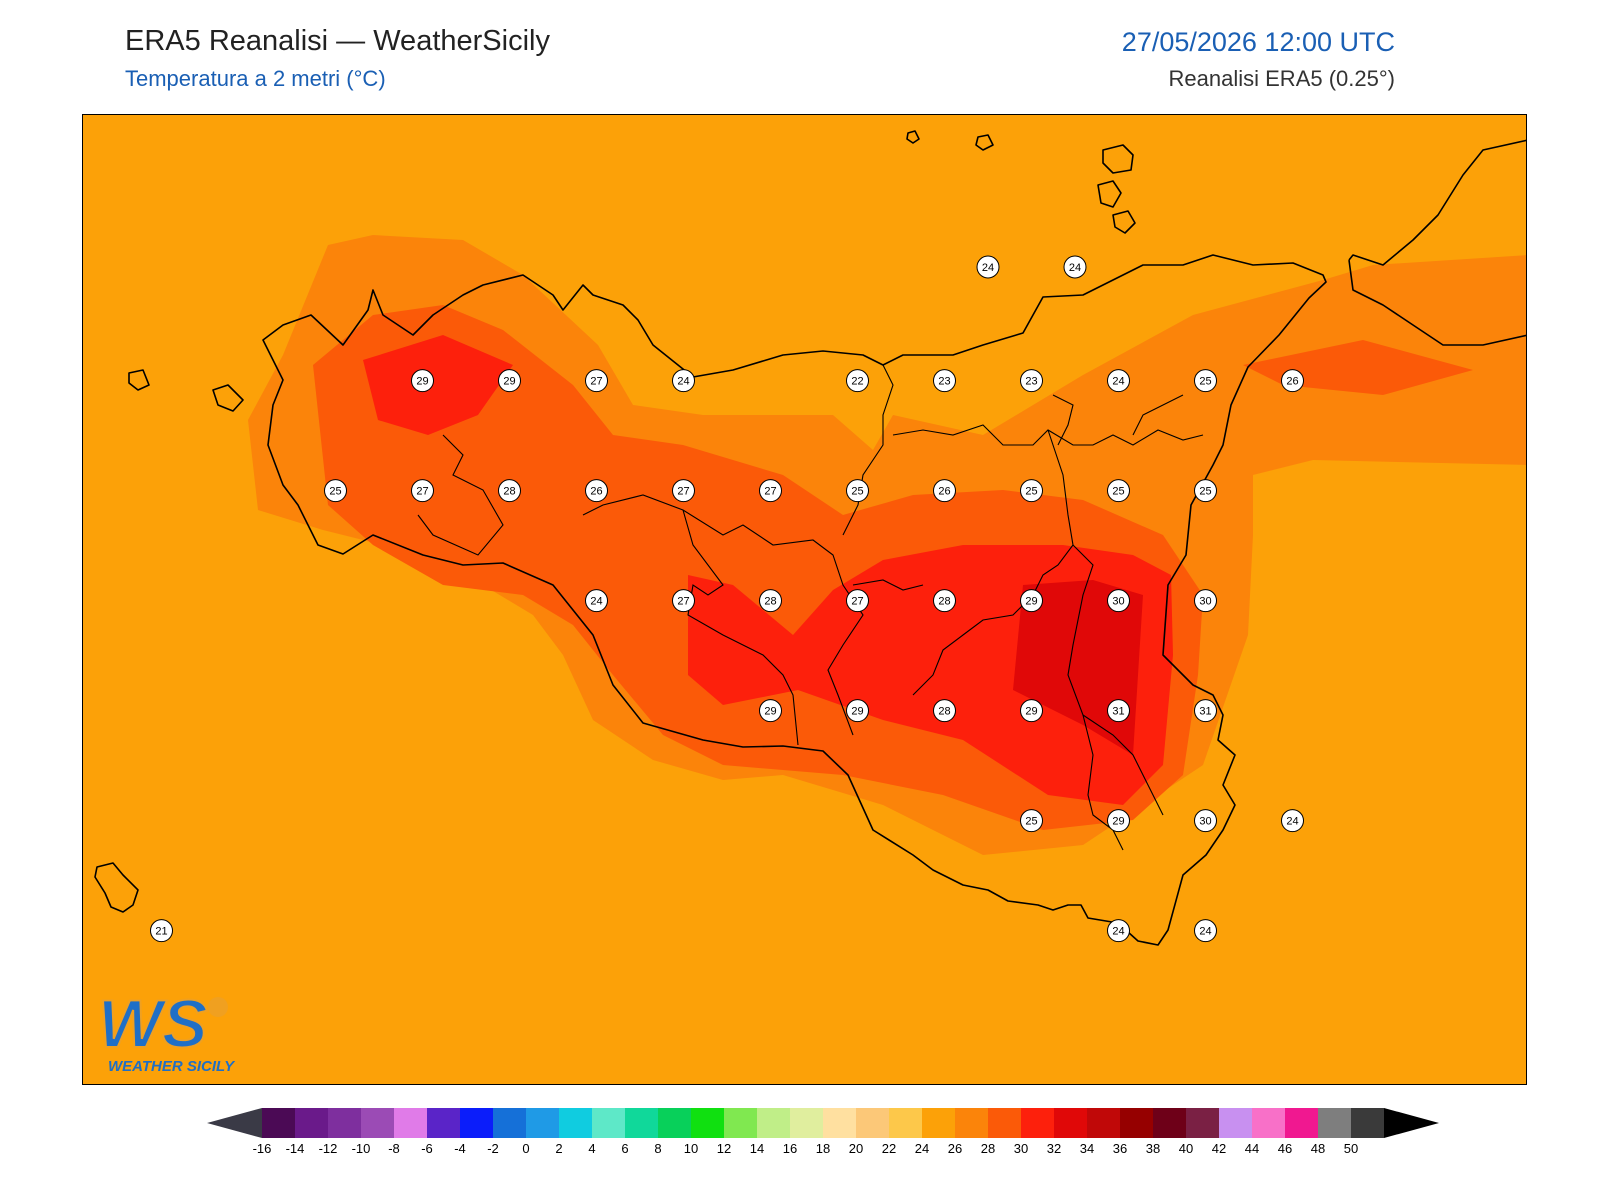  What do you see at coordinates (172, 1066) in the screenshot?
I see `logo-caption: WEATHER SICILY` at bounding box center [172, 1066].